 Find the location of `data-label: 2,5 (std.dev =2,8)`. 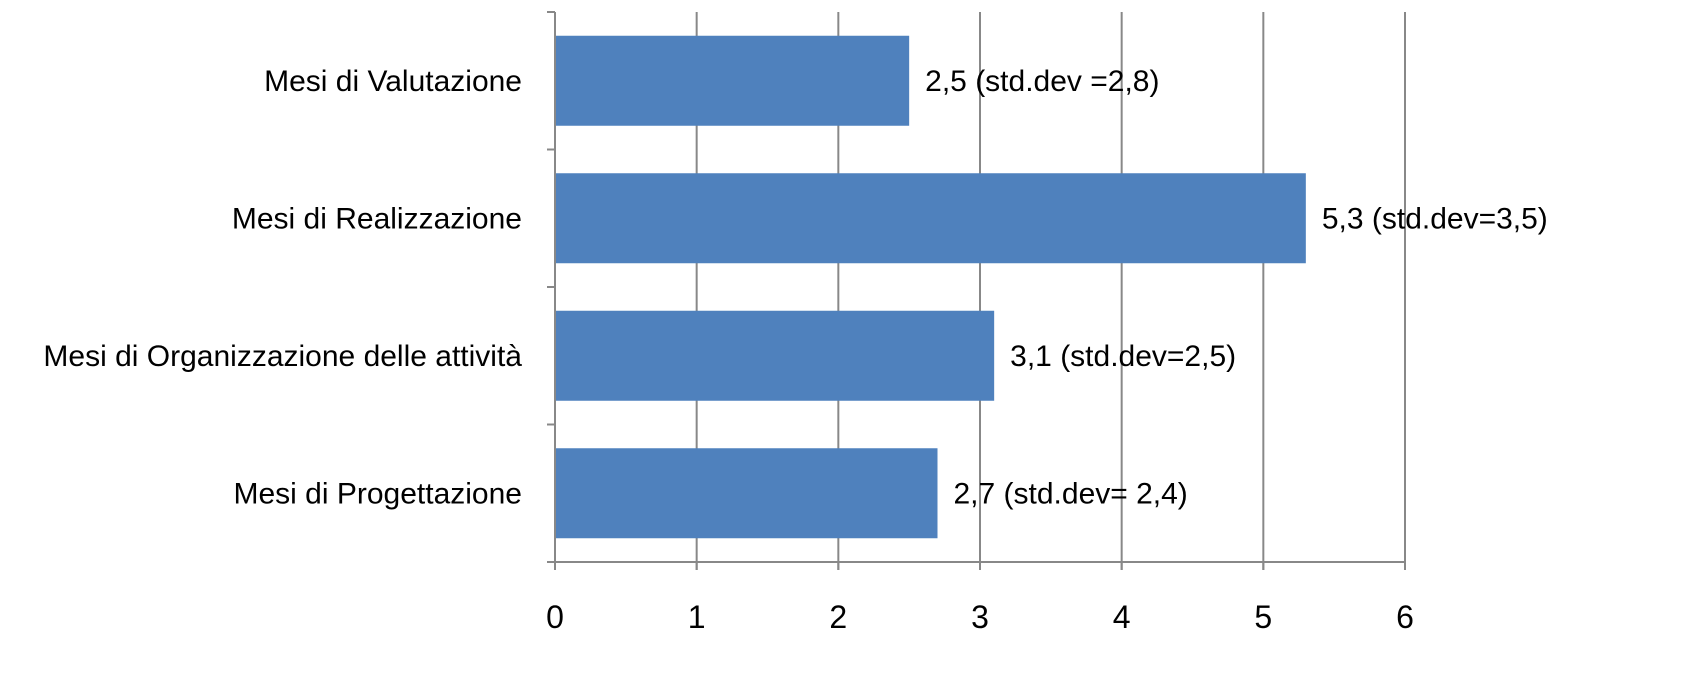

data-label: 2,5 (std.dev =2,8) is located at coordinates (1042, 81).